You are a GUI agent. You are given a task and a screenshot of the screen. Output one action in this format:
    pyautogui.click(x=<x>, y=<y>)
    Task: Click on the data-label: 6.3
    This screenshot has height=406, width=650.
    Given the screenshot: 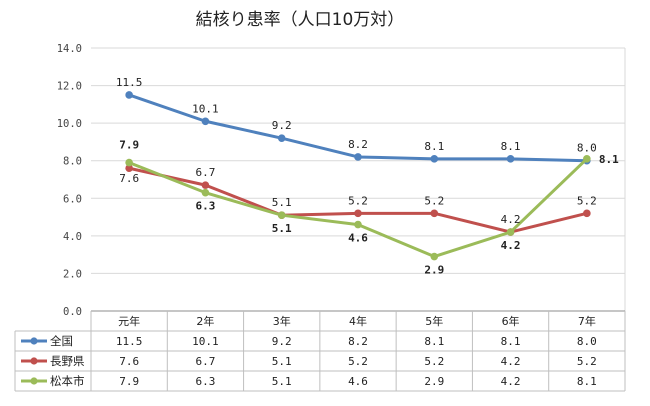 What is the action you would take?
    pyautogui.click(x=205, y=206)
    